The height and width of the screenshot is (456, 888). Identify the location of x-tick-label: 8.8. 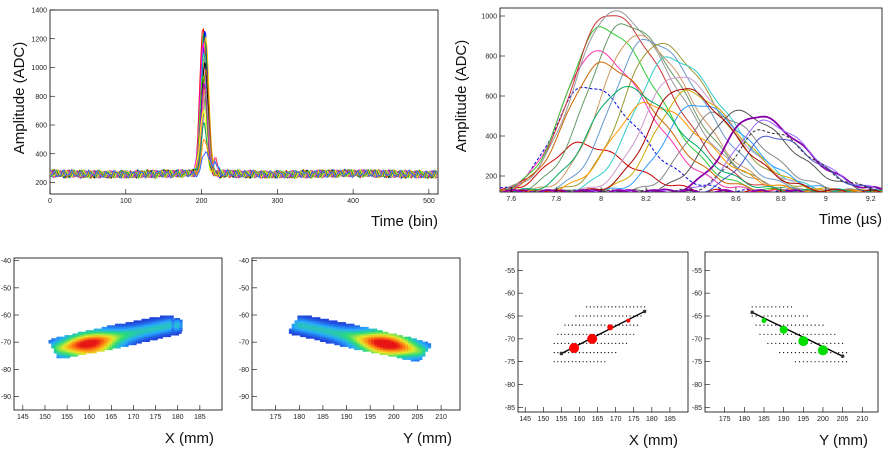
(781, 199).